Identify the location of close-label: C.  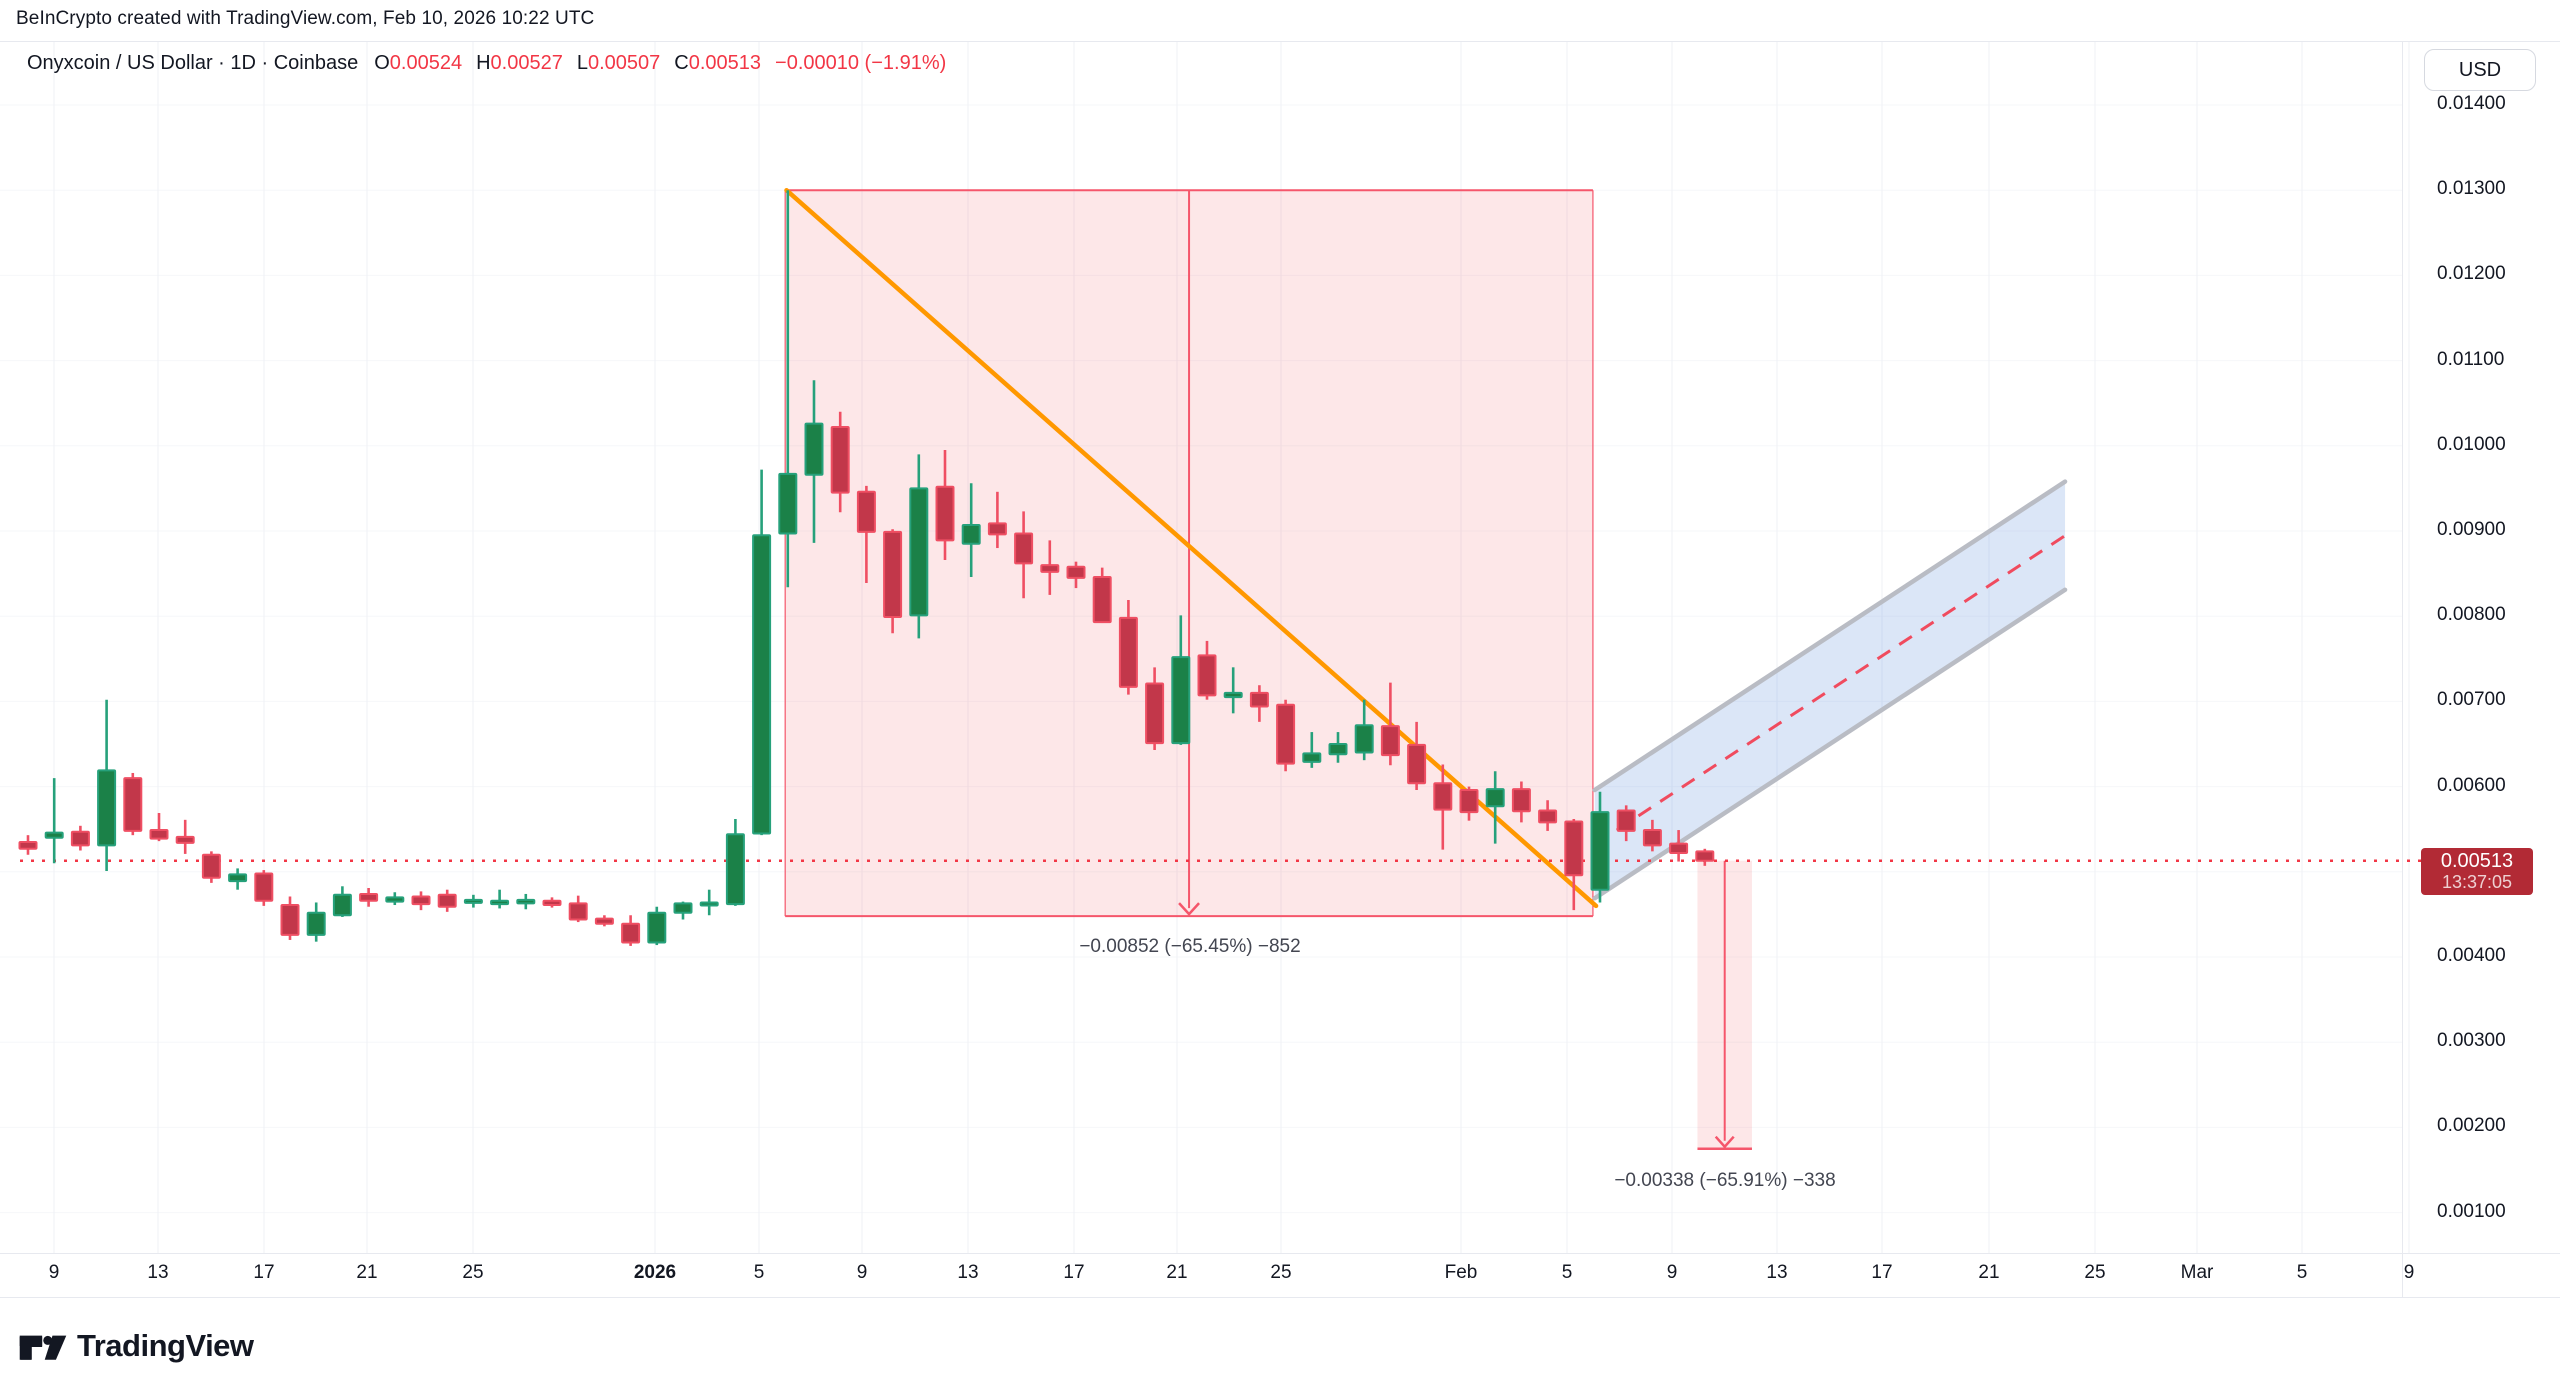
(681, 63).